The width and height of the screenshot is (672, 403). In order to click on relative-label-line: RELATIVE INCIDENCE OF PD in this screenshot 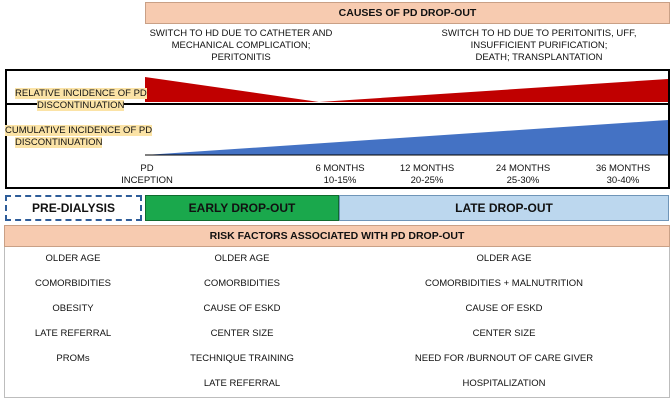, I will do `click(81, 93)`.